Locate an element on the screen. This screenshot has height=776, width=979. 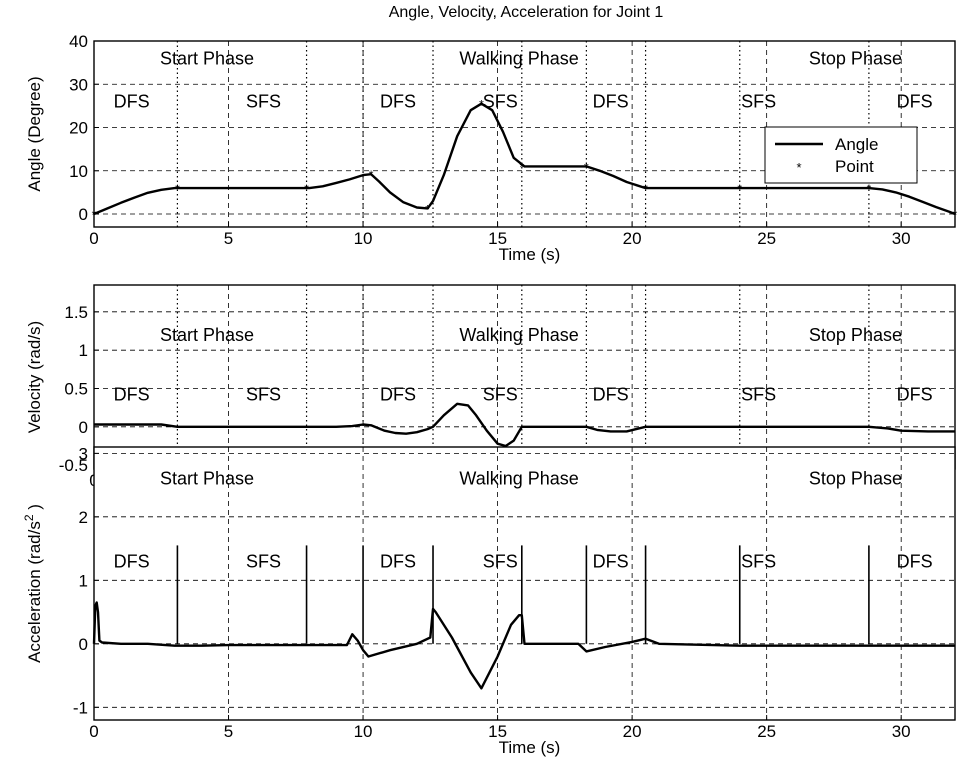
y-axis-label: Angle (Degree) is located at coordinates (34, 133).